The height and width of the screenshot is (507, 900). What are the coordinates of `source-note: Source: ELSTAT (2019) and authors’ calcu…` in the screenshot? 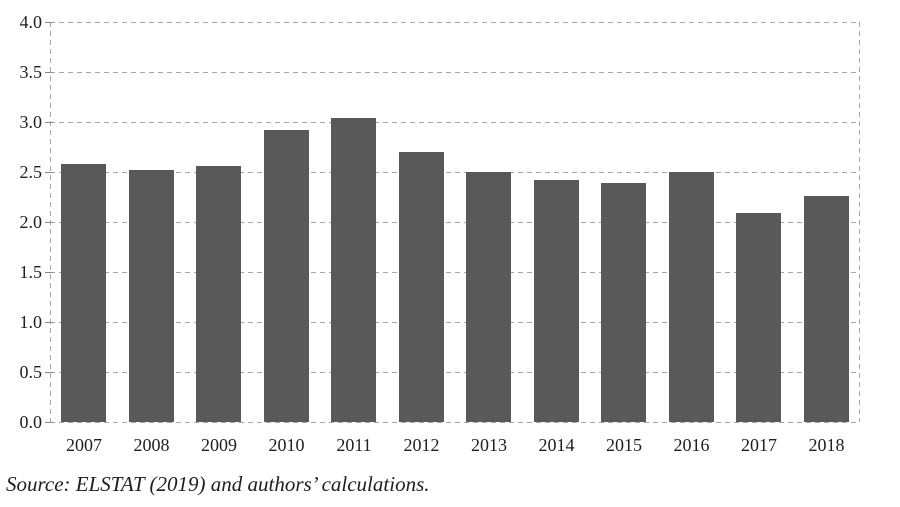 It's located at (218, 484).